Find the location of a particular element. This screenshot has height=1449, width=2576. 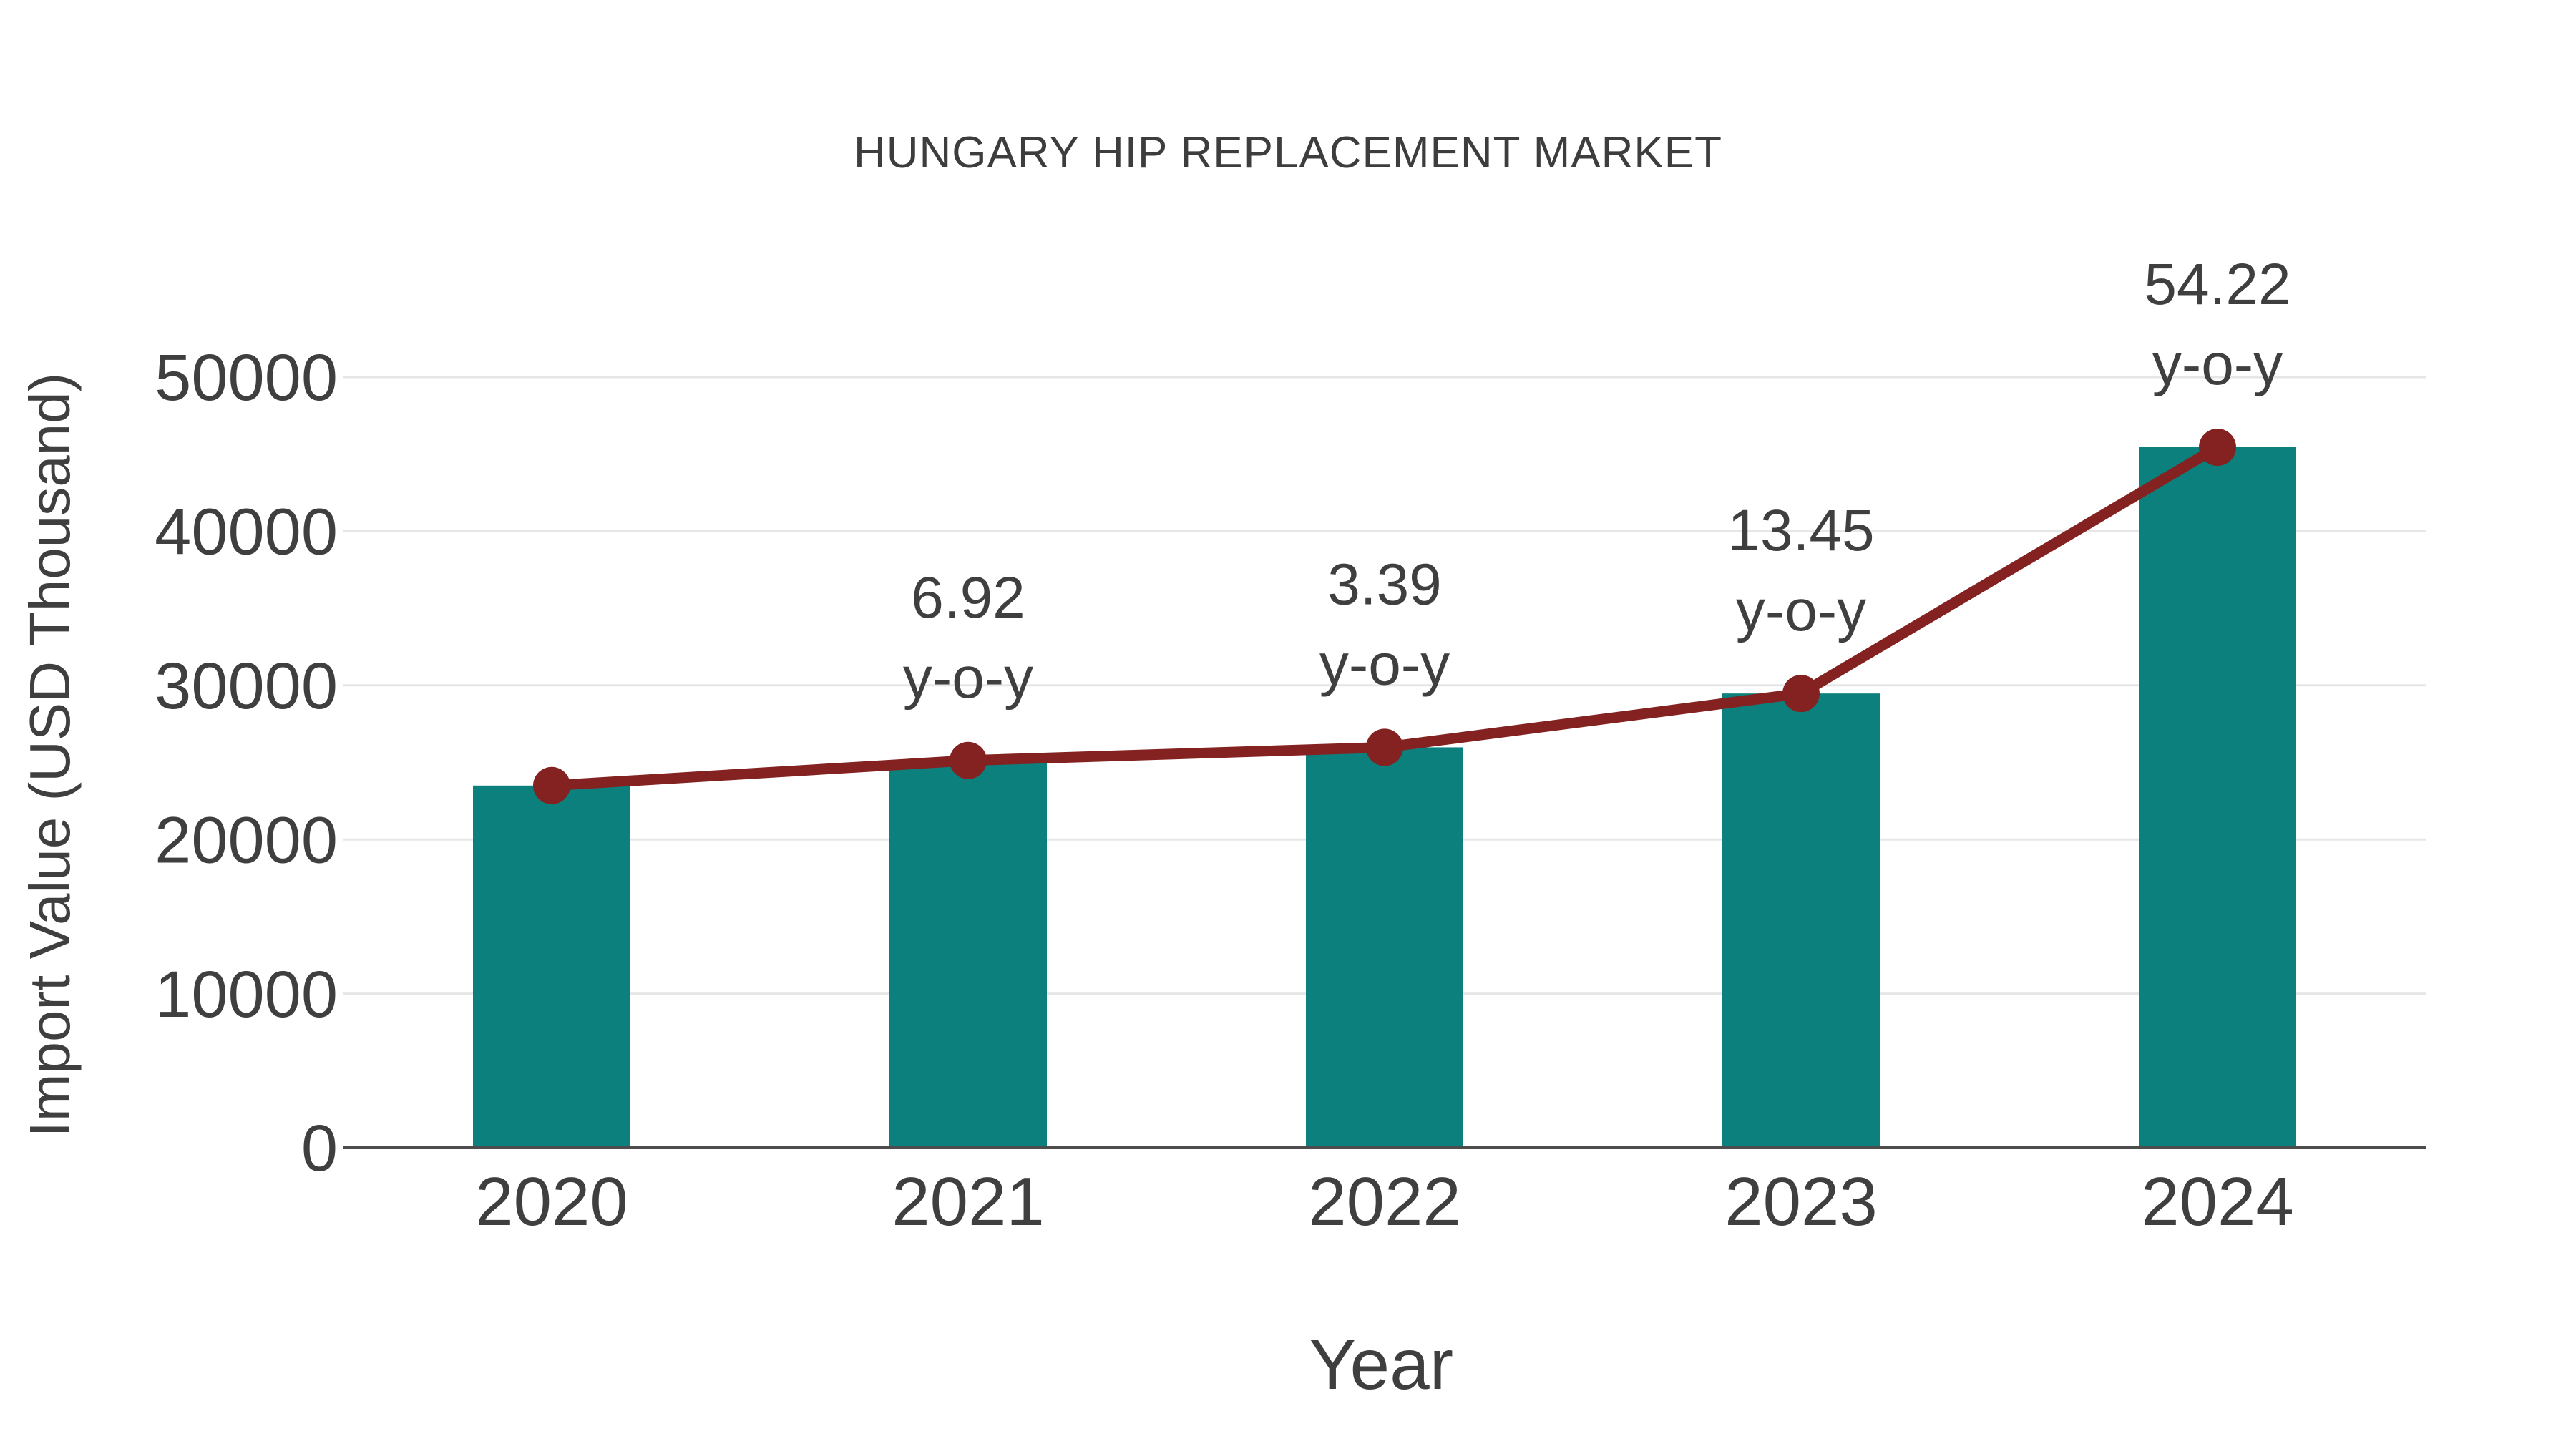

x-tick-label: 2021 is located at coordinates (968, 1201).